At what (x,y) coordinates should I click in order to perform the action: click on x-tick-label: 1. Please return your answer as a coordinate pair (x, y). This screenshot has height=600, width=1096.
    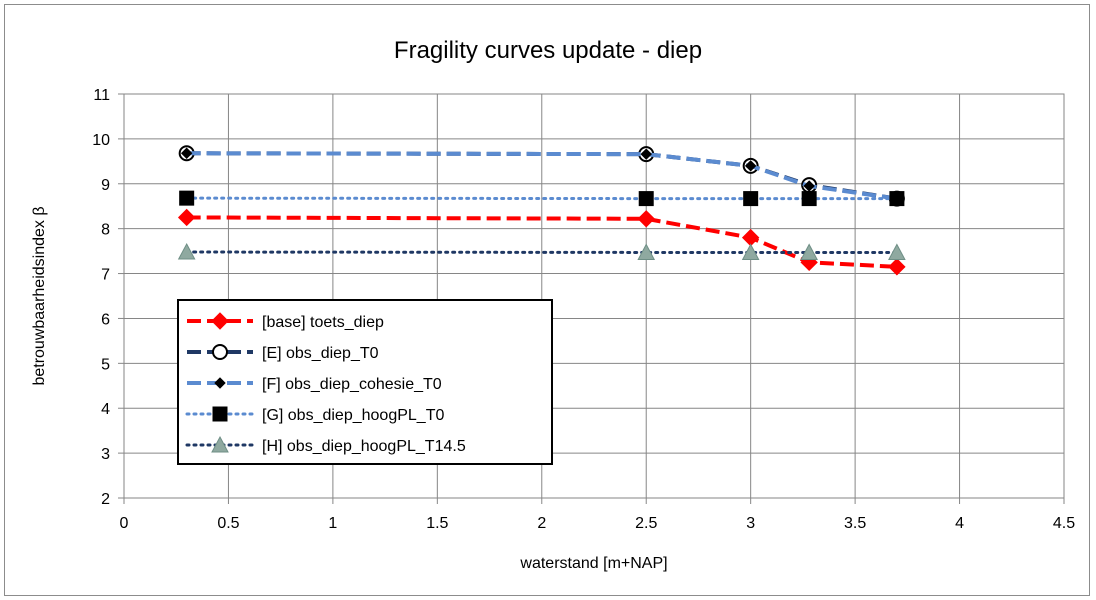
    Looking at the image, I should click on (332, 523).